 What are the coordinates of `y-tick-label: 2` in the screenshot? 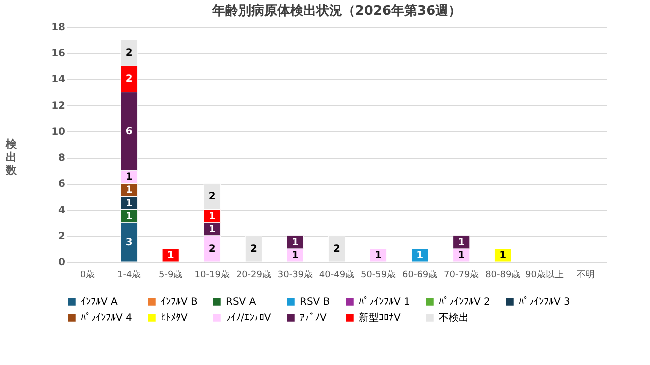 It's located at (62, 236).